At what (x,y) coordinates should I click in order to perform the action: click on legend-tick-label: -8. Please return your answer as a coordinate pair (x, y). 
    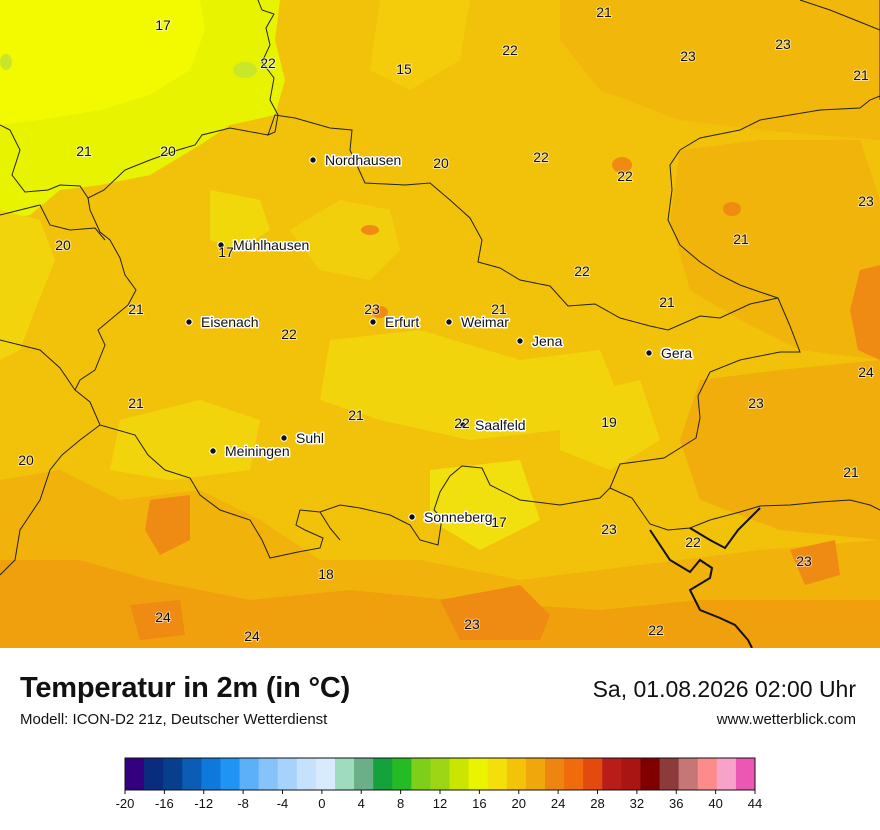
    Looking at the image, I should click on (243, 803).